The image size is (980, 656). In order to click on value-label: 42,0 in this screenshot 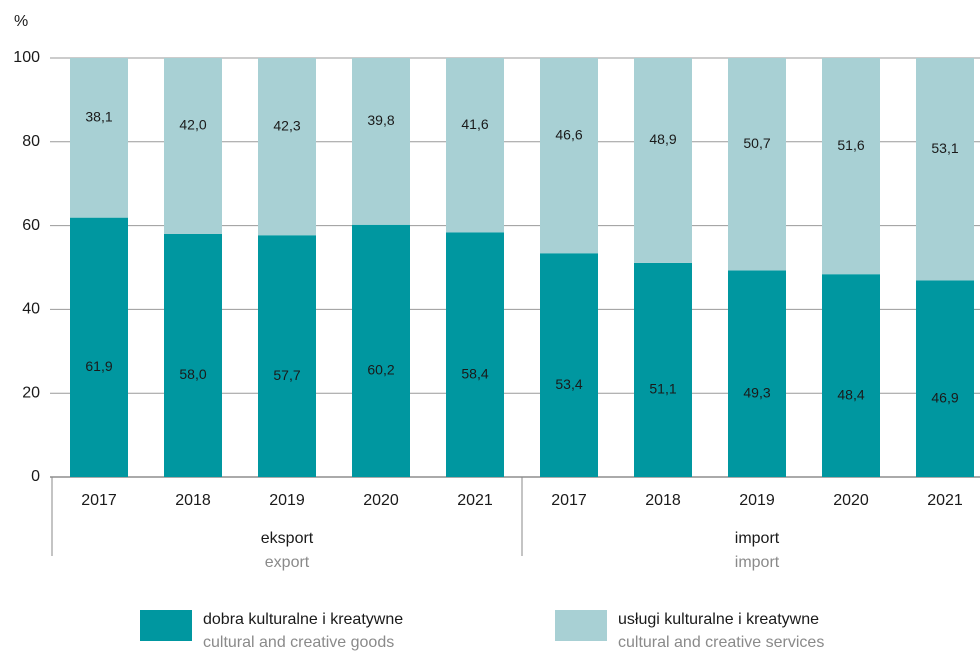, I will do `click(192, 125)`.